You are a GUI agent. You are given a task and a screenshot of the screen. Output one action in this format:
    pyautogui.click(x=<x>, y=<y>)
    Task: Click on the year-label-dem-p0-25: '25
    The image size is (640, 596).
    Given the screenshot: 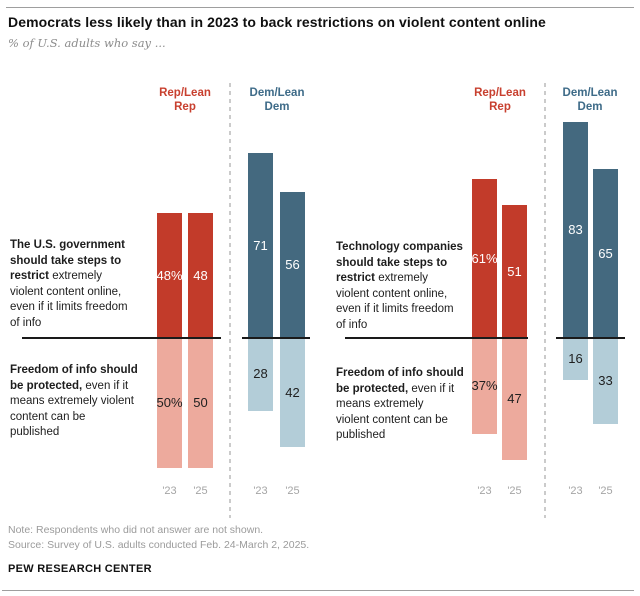 What is the action you would take?
    pyautogui.click(x=292, y=491)
    